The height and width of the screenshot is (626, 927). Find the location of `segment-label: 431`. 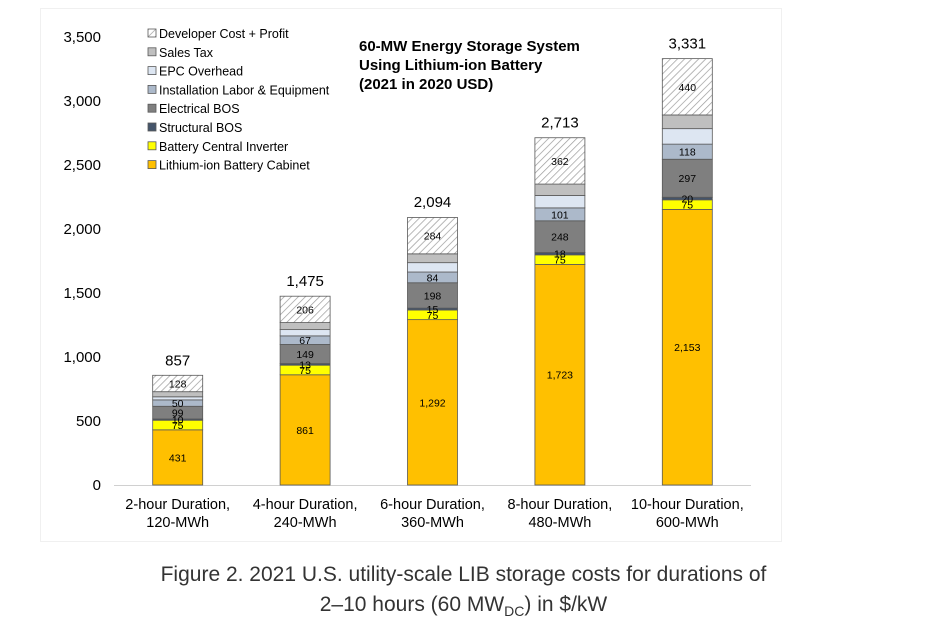

segment-label: 431 is located at coordinates (178, 458).